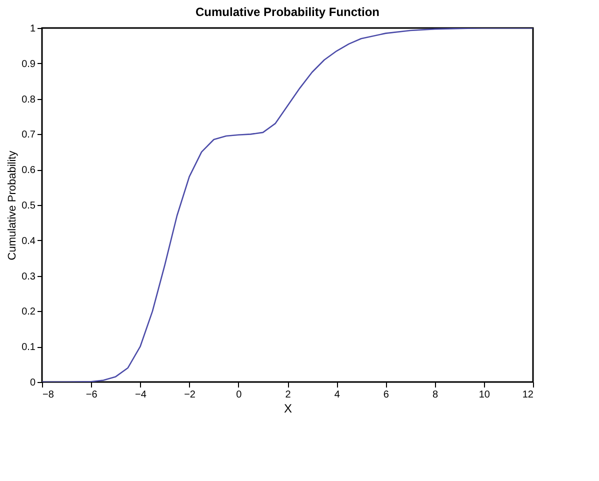 Image resolution: width=599 pixels, height=481 pixels. Describe the element at coordinates (29, 64) in the screenshot. I see `y-tick-label: 0.9` at that location.